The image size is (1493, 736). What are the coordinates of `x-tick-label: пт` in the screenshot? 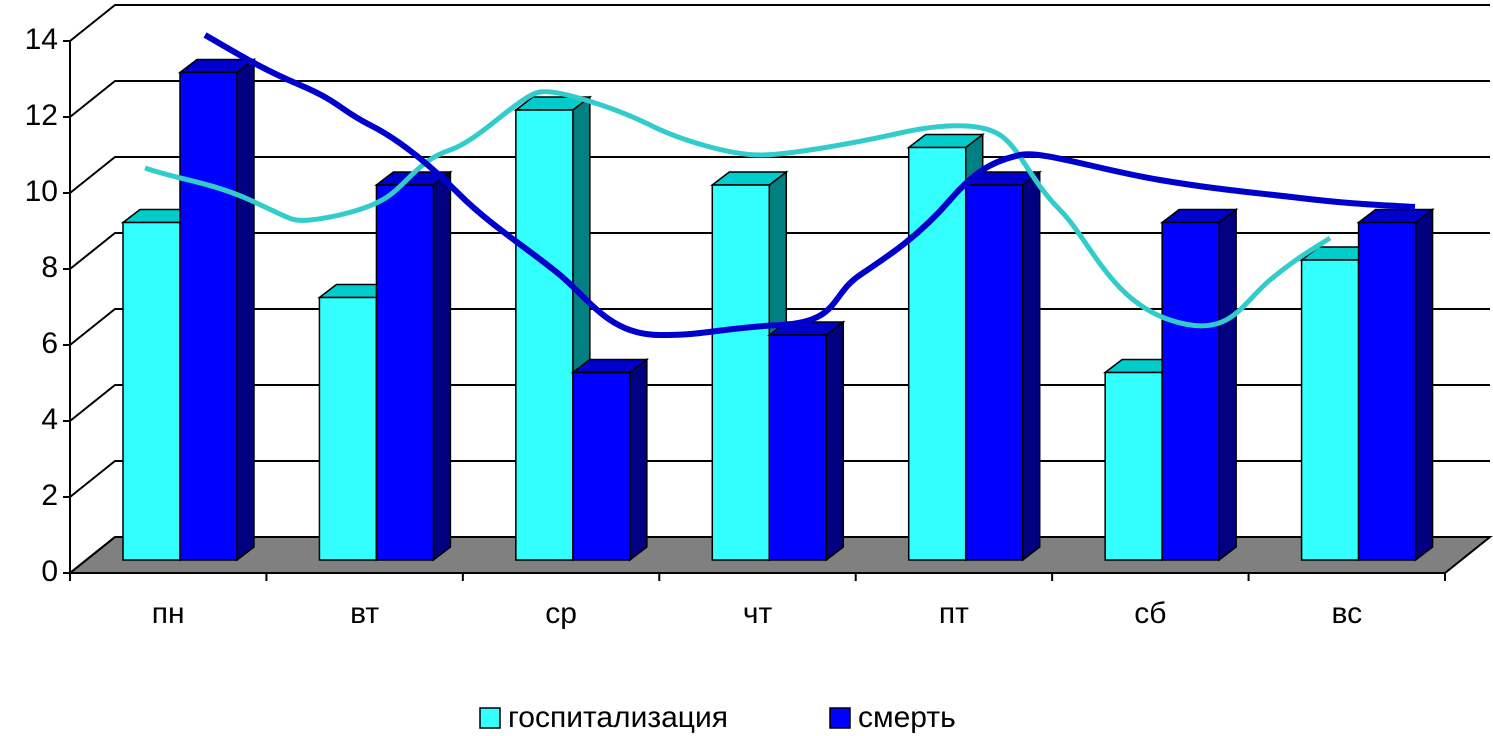 It's located at (954, 613).